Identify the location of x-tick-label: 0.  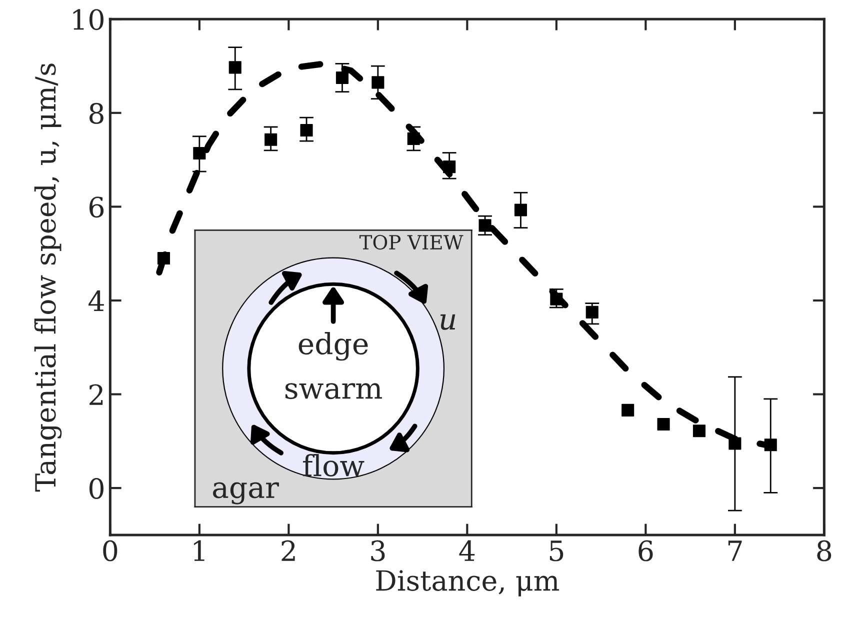
(110, 551).